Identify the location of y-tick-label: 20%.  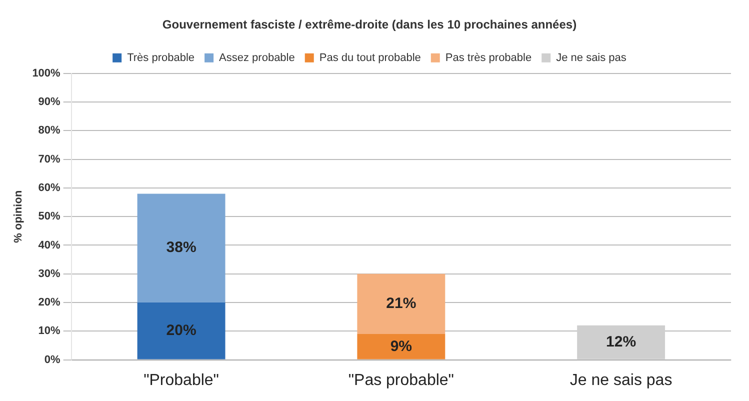
(49, 302).